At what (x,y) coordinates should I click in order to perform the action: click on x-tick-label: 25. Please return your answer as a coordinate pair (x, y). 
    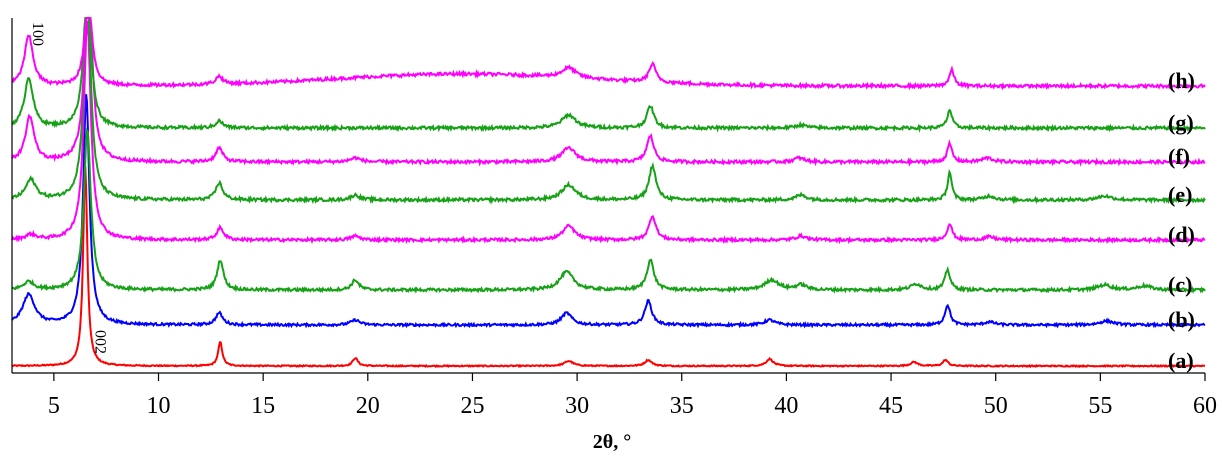
    Looking at the image, I should click on (472, 406).